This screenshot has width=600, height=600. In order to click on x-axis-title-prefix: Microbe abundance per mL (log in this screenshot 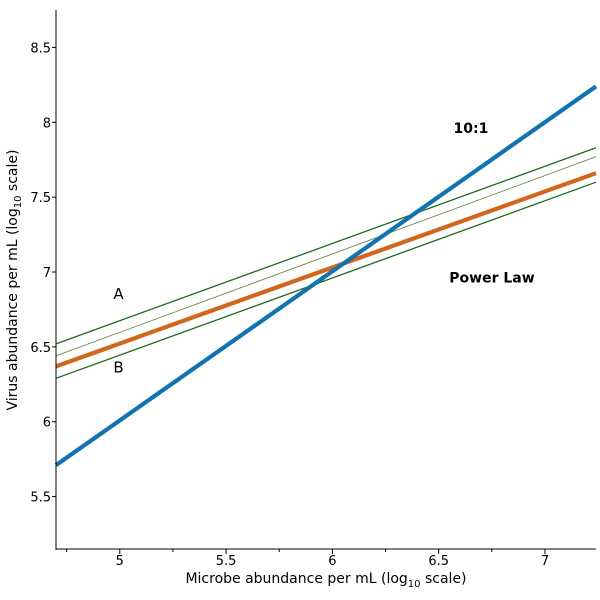, I will do `click(296, 579)`.